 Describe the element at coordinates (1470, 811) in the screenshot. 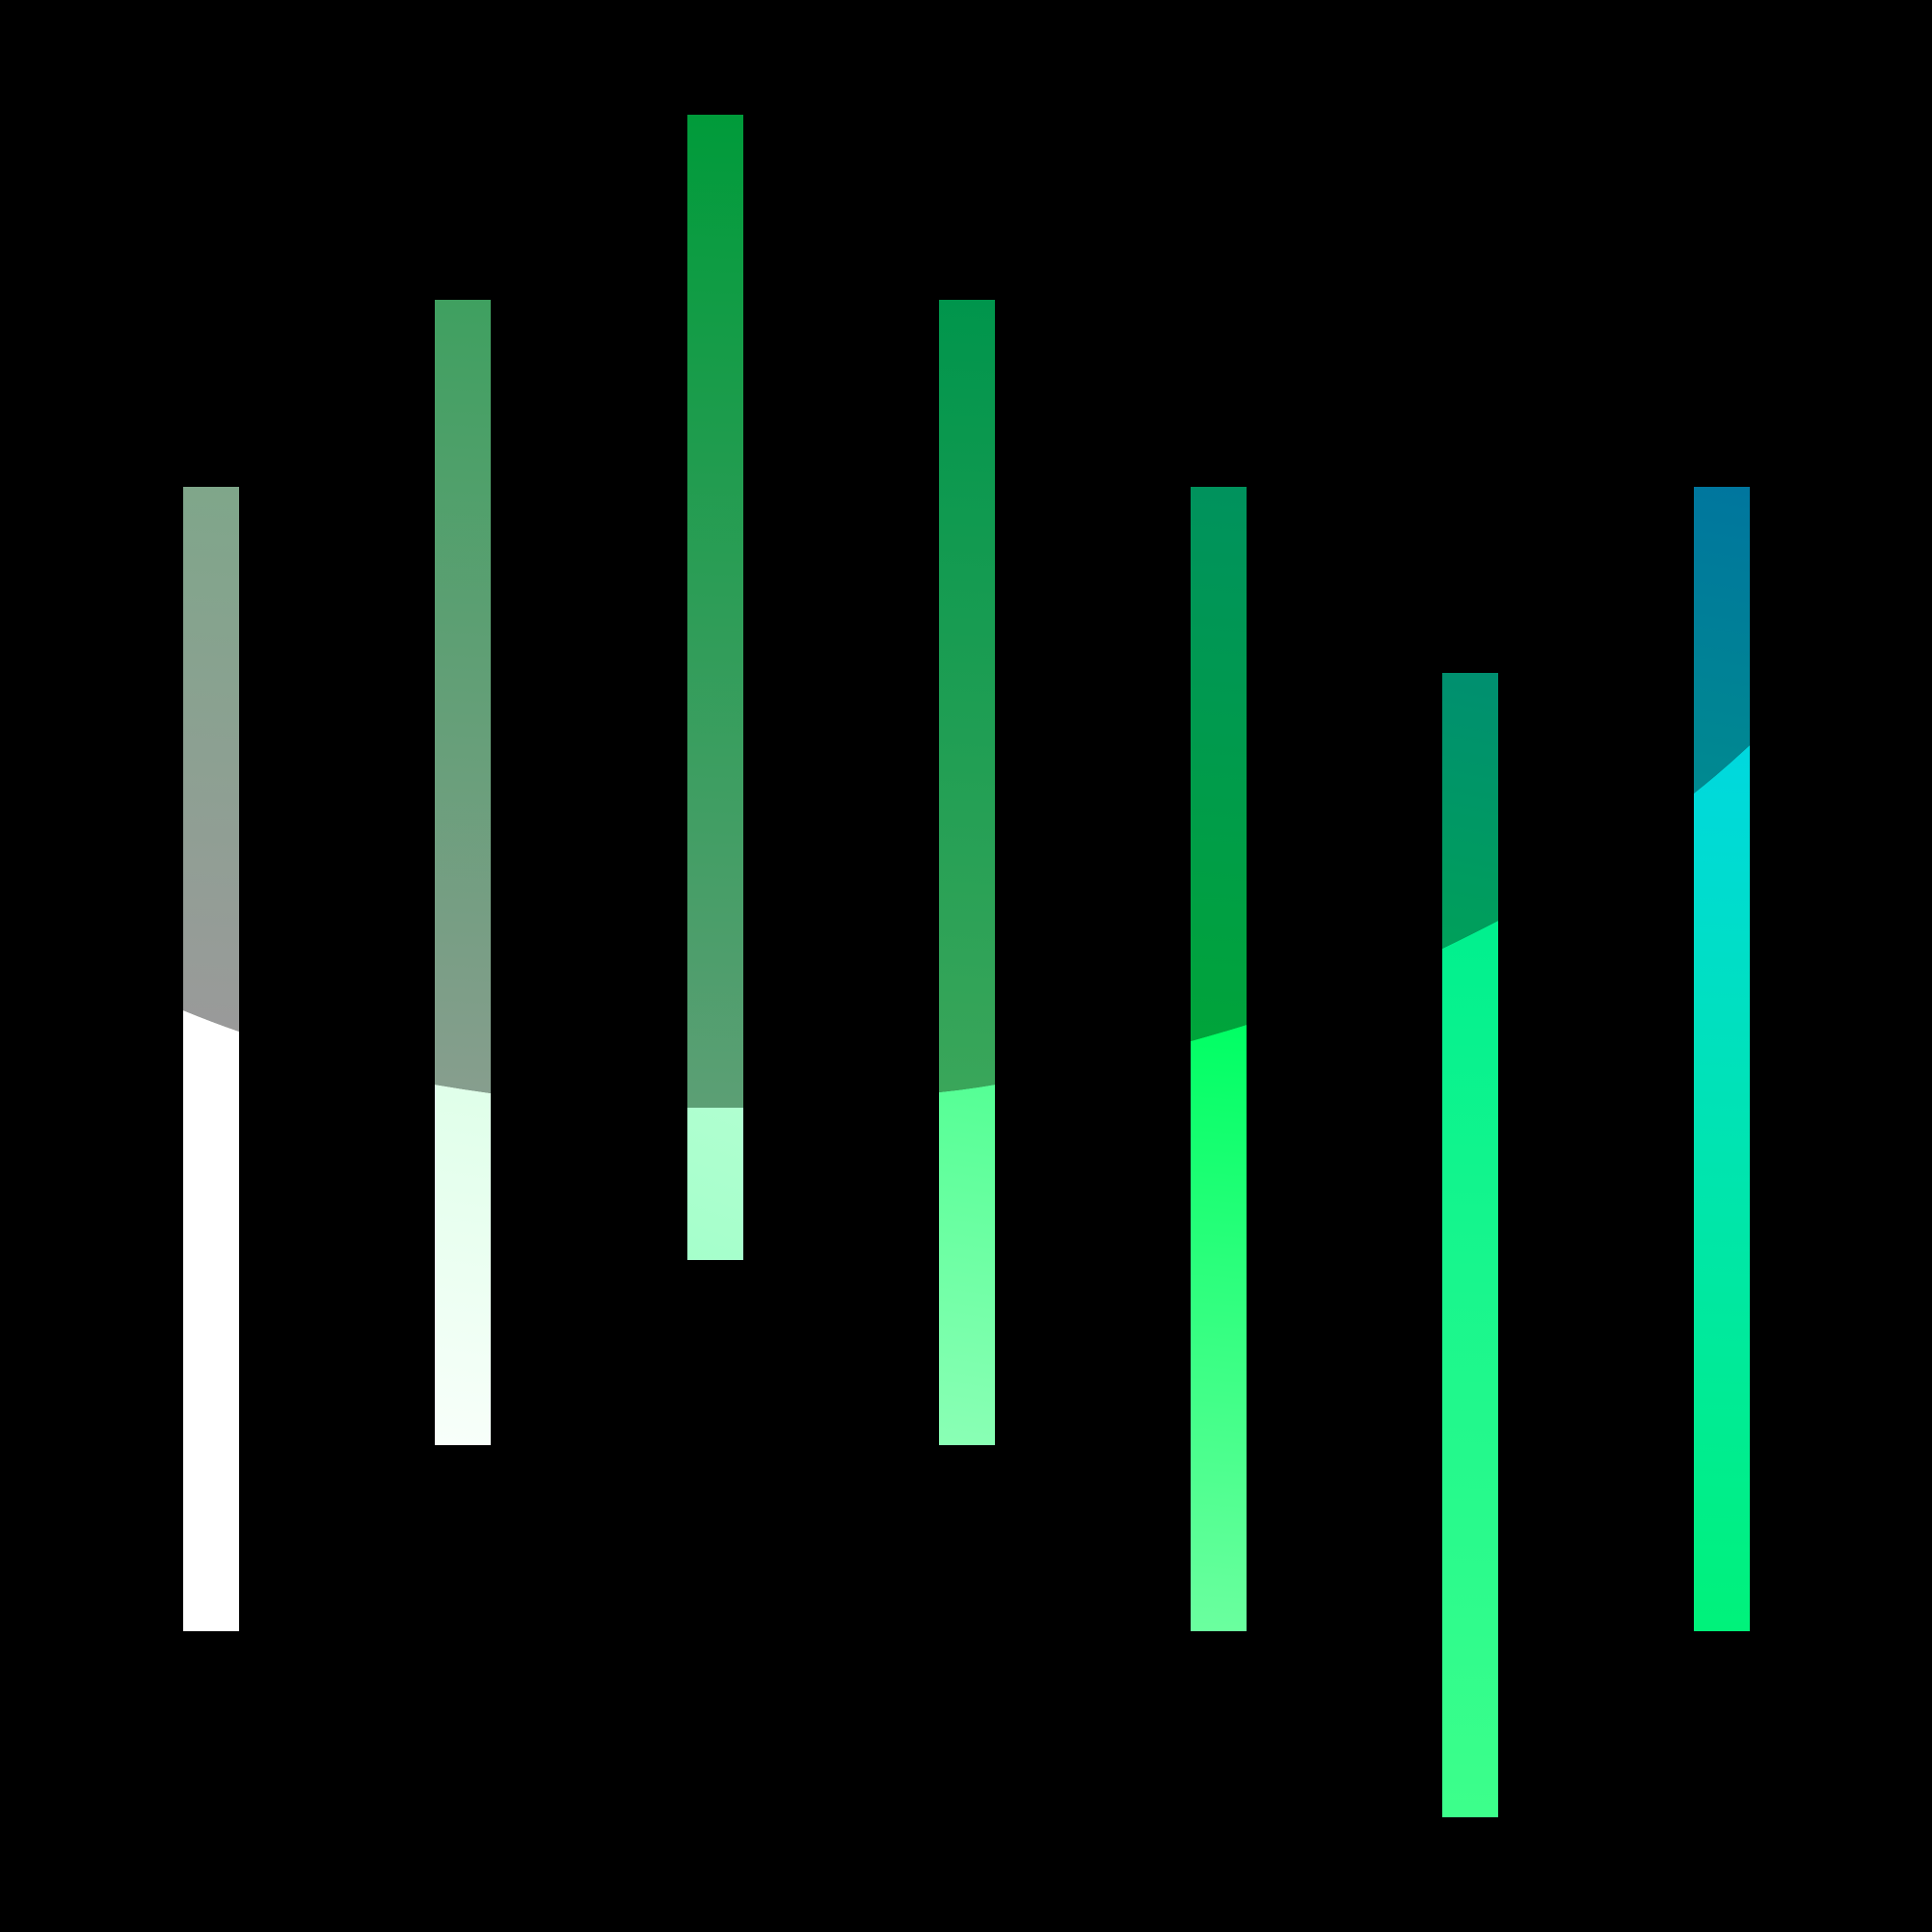

I see `bar-6-upper-segment` at that location.